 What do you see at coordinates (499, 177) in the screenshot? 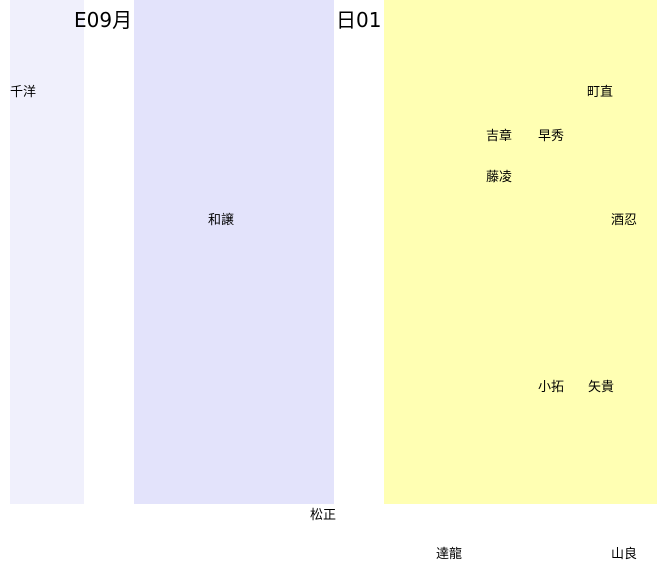
I see `name-label-fujiryou: 藤凌` at bounding box center [499, 177].